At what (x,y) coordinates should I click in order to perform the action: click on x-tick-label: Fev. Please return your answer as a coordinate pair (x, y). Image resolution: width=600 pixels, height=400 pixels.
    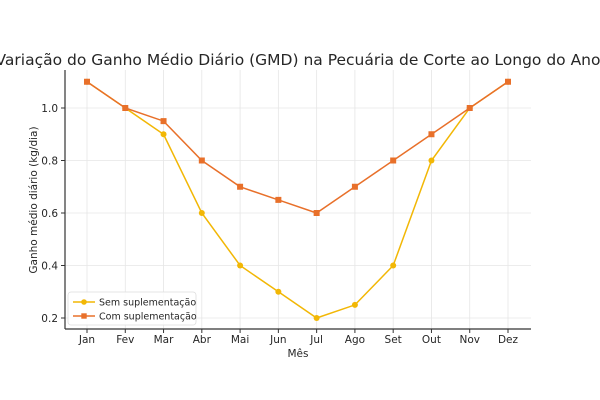
    Looking at the image, I should click on (125, 340).